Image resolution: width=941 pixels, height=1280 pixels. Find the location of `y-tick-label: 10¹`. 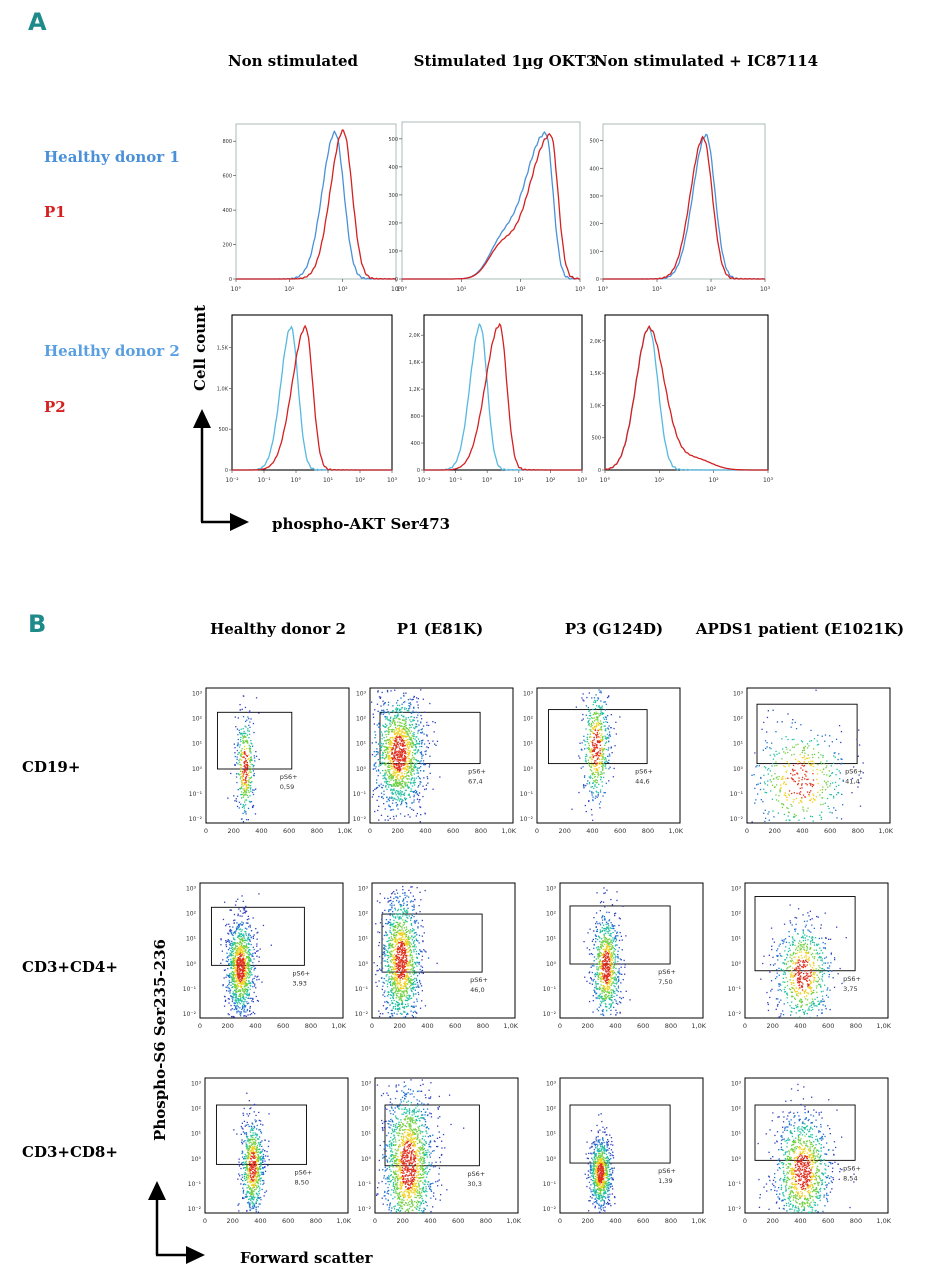

y-tick-label: 10¹ is located at coordinates (363, 939).